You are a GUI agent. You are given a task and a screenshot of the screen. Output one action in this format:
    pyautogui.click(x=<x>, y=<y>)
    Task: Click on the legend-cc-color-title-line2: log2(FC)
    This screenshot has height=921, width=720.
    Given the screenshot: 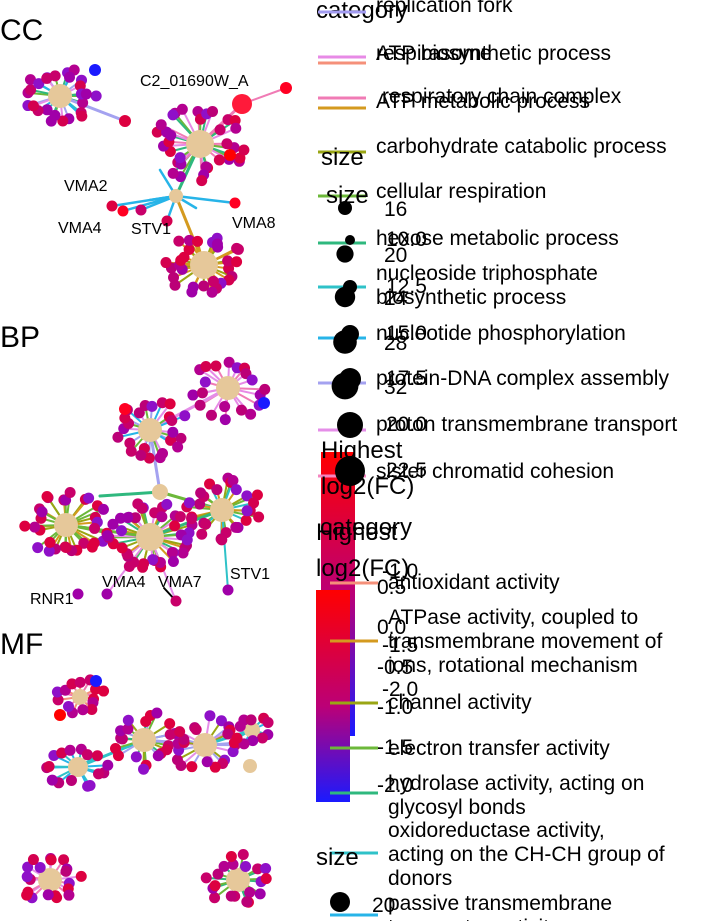 What is the action you would take?
    pyautogui.click(x=367, y=486)
    